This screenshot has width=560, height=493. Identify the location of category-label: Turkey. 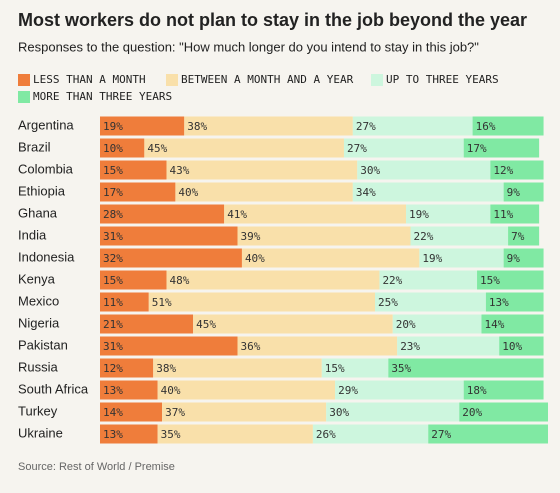
(38, 410).